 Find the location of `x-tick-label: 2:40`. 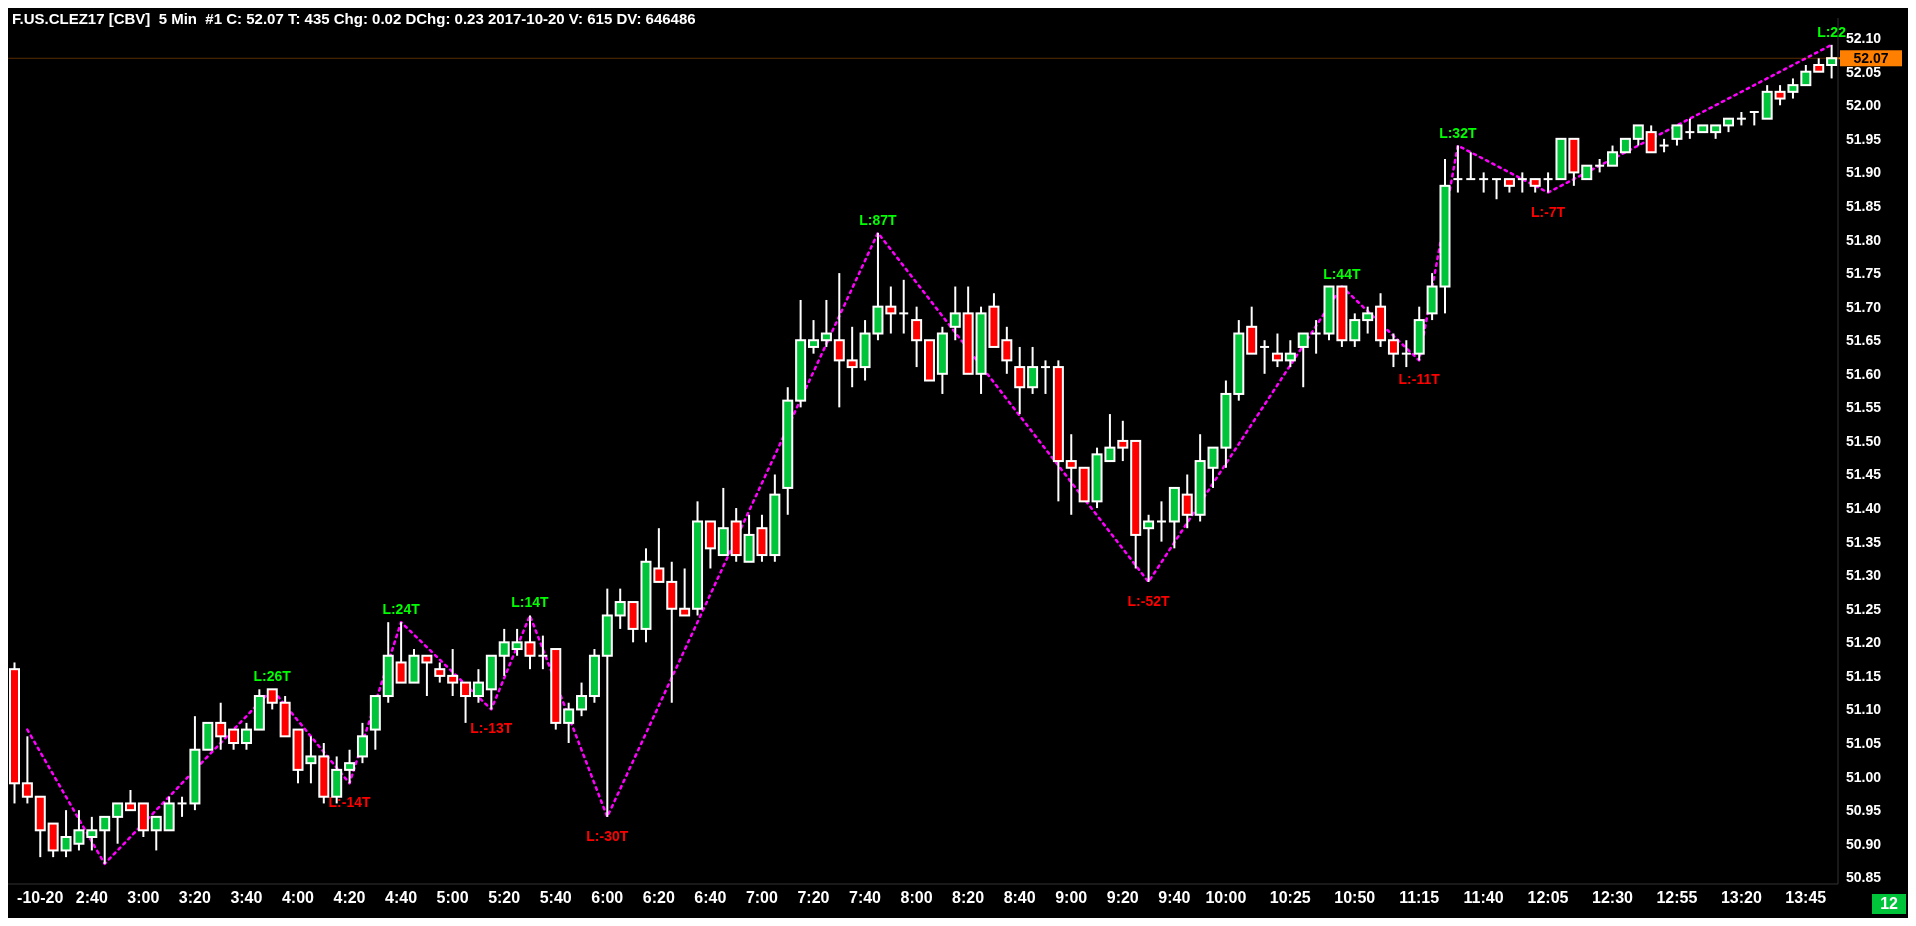

x-tick-label: 2:40 is located at coordinates (91, 898).